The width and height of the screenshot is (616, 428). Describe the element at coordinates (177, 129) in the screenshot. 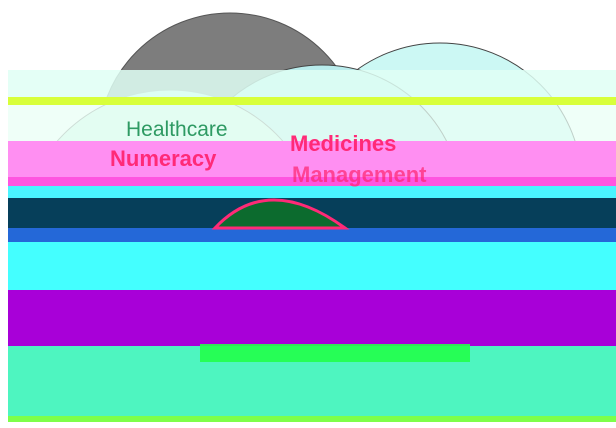

I see `label-healthcare: Healthcare` at that location.